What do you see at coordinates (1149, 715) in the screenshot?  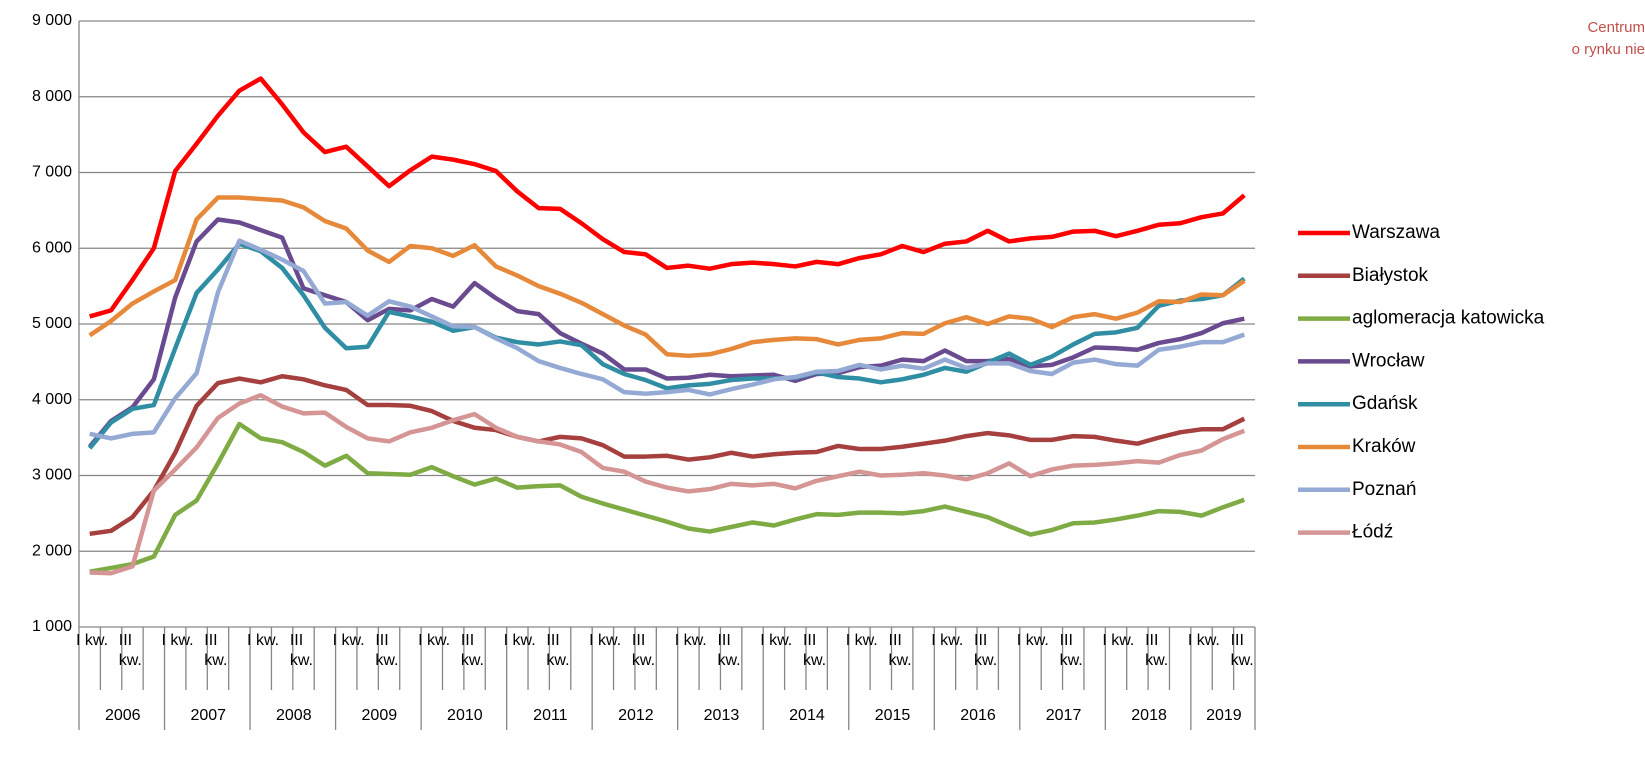 I see `year-label: 2018` at bounding box center [1149, 715].